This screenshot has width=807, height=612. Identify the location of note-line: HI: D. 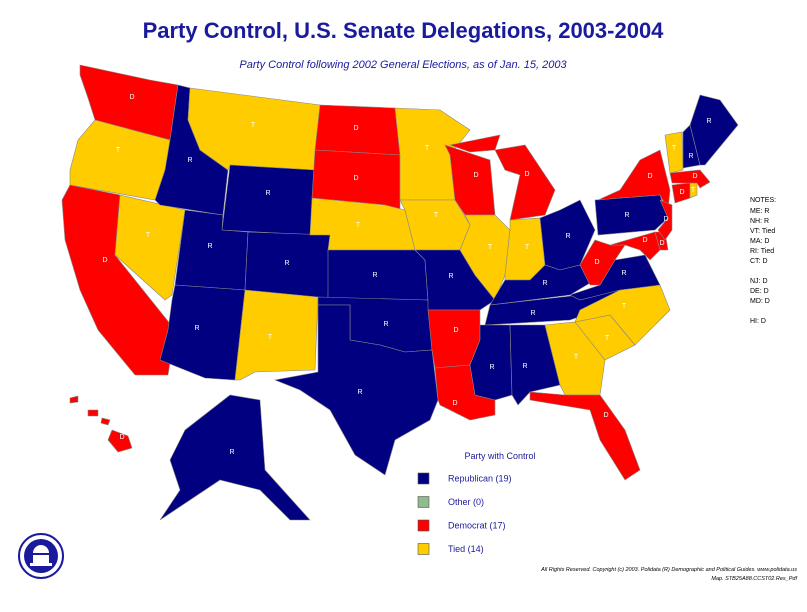
(758, 321).